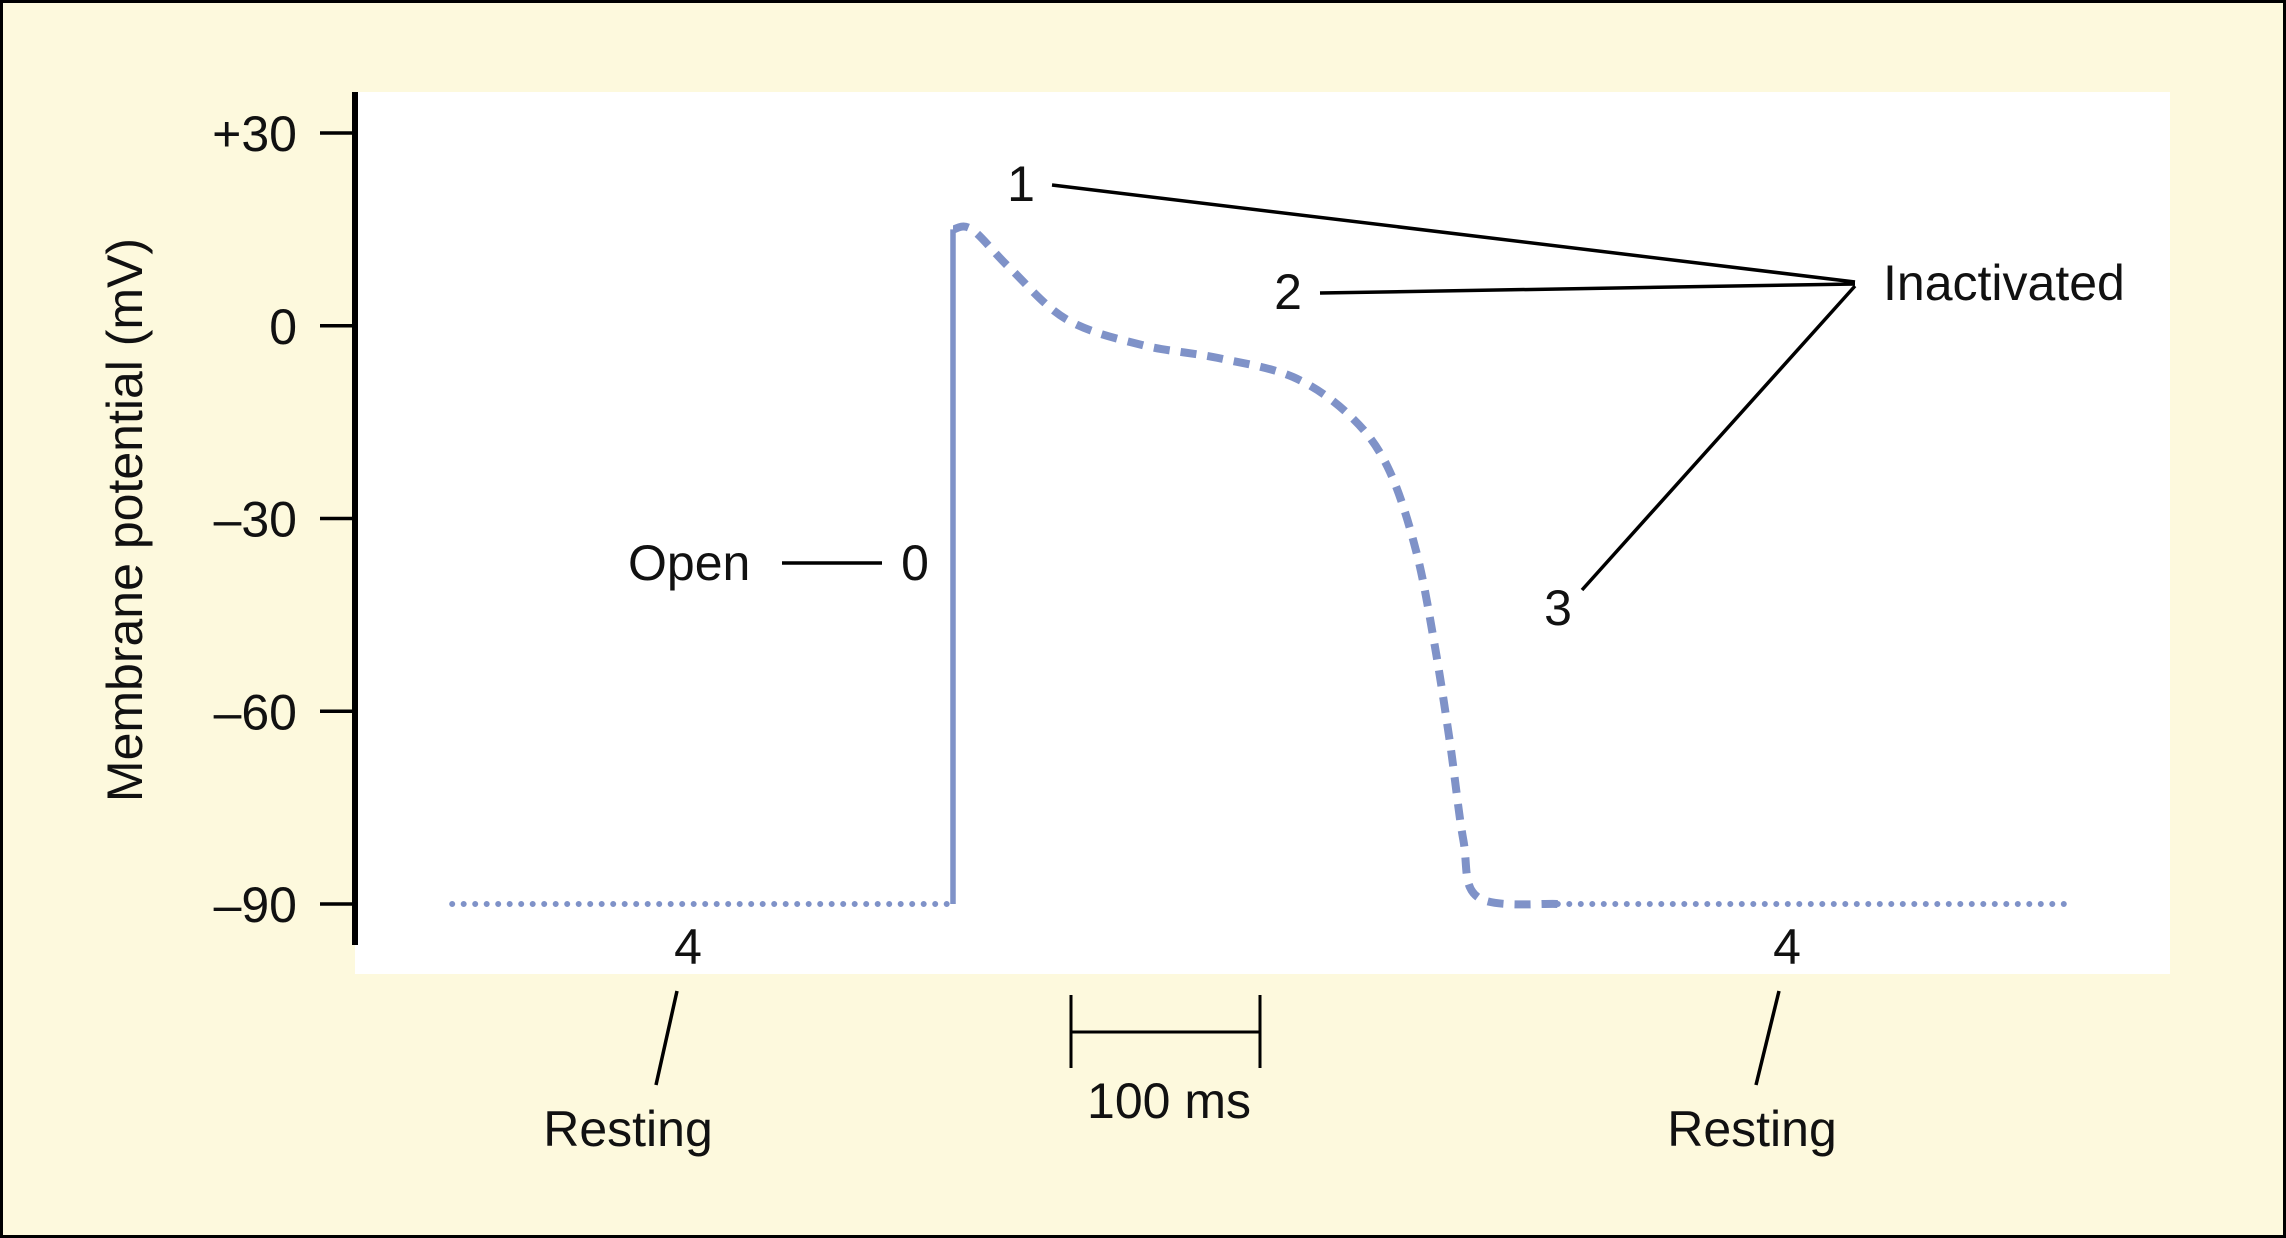 This screenshot has height=1238, width=2286. I want to click on y-tick-label: 0, so click(283, 327).